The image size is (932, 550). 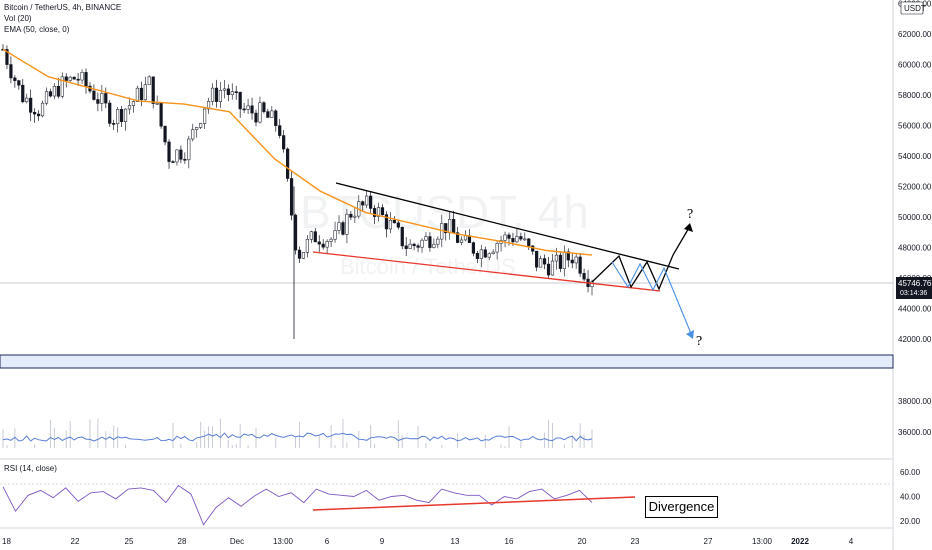 What do you see at coordinates (688, 227) in the screenshot?
I see `bullish-arrow-head` at bounding box center [688, 227].